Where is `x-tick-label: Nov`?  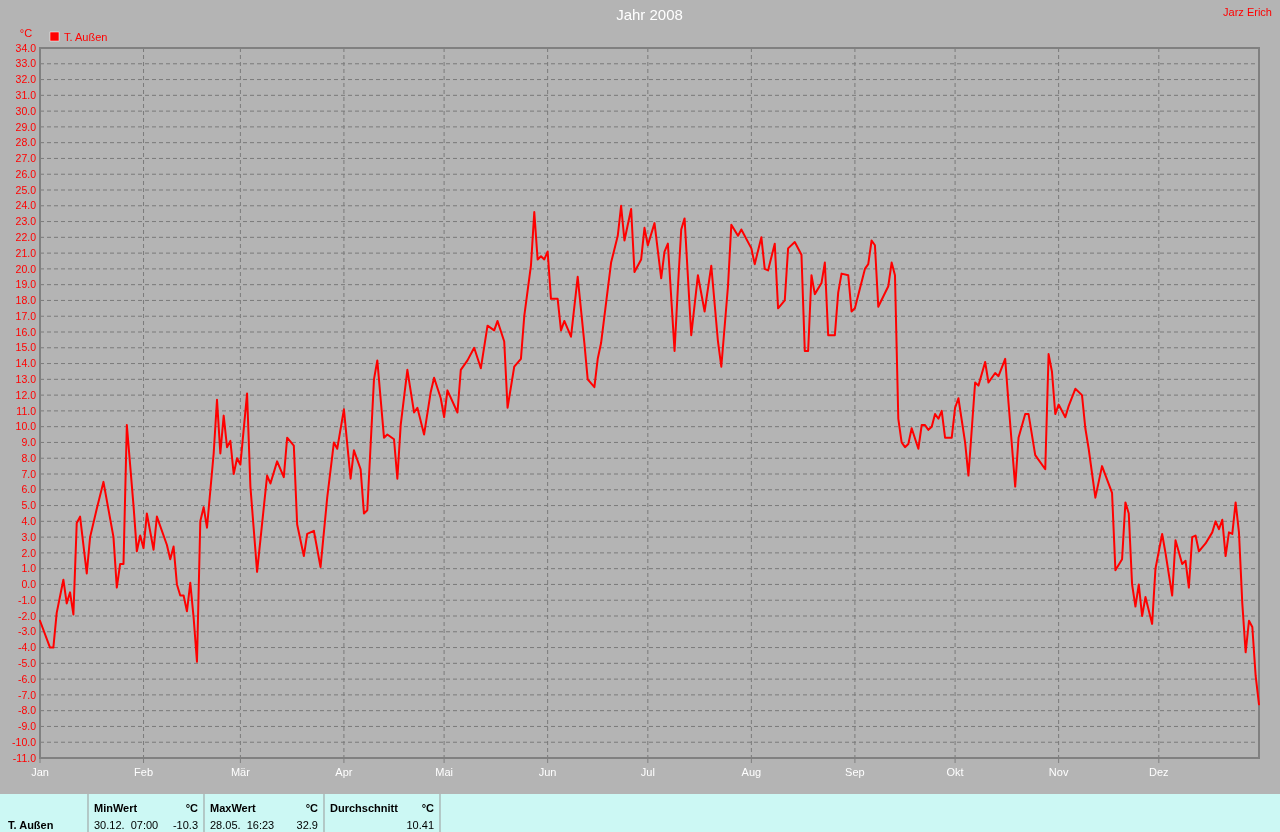
x-tick-label: Nov is located at coordinates (1058, 772).